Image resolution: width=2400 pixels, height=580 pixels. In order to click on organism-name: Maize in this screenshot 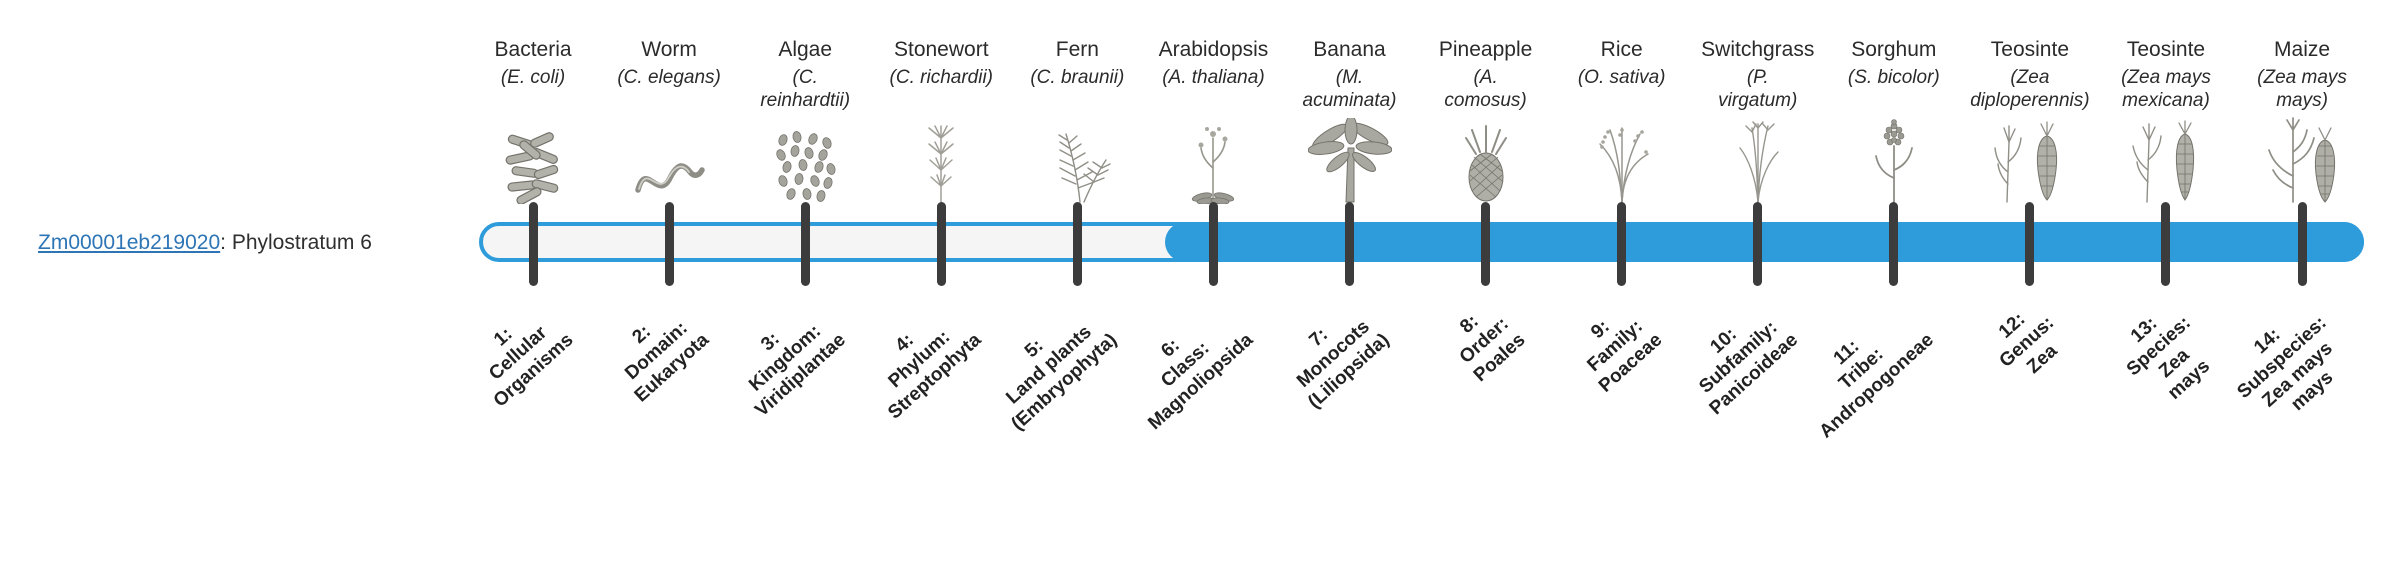, I will do `click(2302, 49)`.